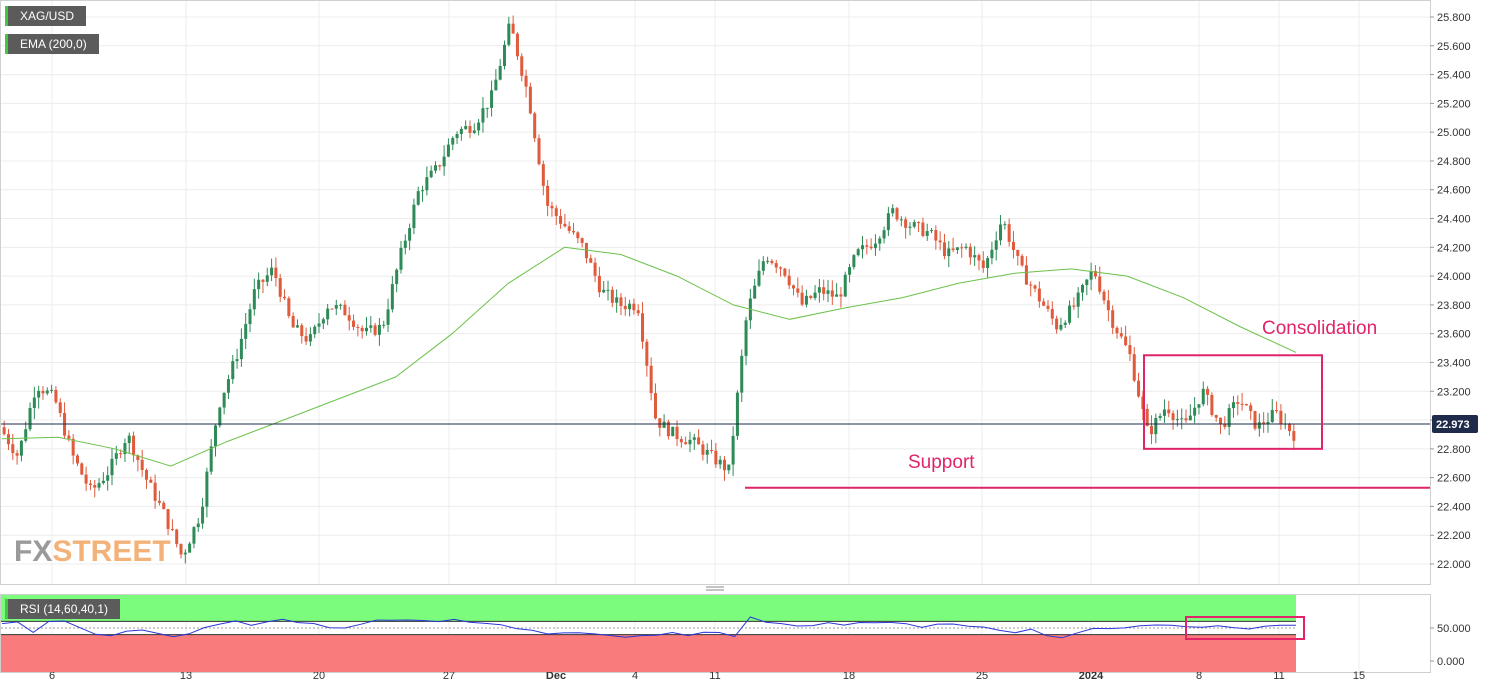 This screenshot has width=1501, height=688. I want to click on x-tick-label: 25, so click(982, 676).